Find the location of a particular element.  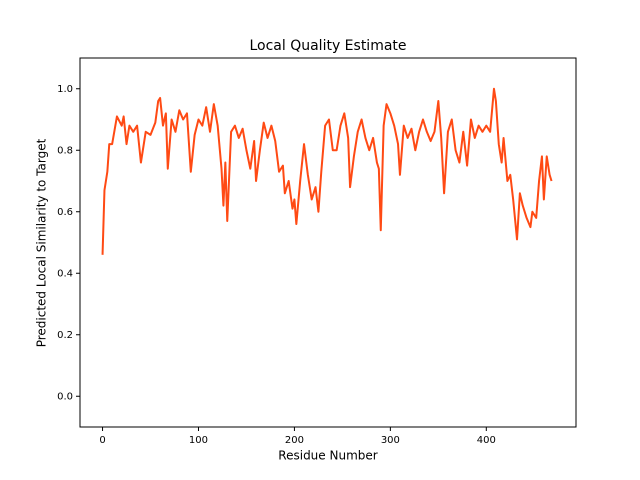

x-tick-label: 0 is located at coordinates (102, 440).